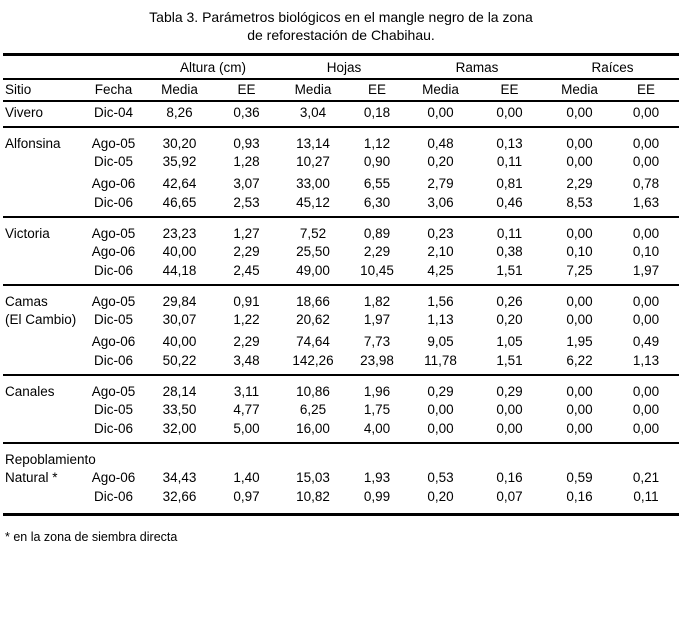  What do you see at coordinates (27, 233) in the screenshot?
I see `site-cell: Victoria` at bounding box center [27, 233].